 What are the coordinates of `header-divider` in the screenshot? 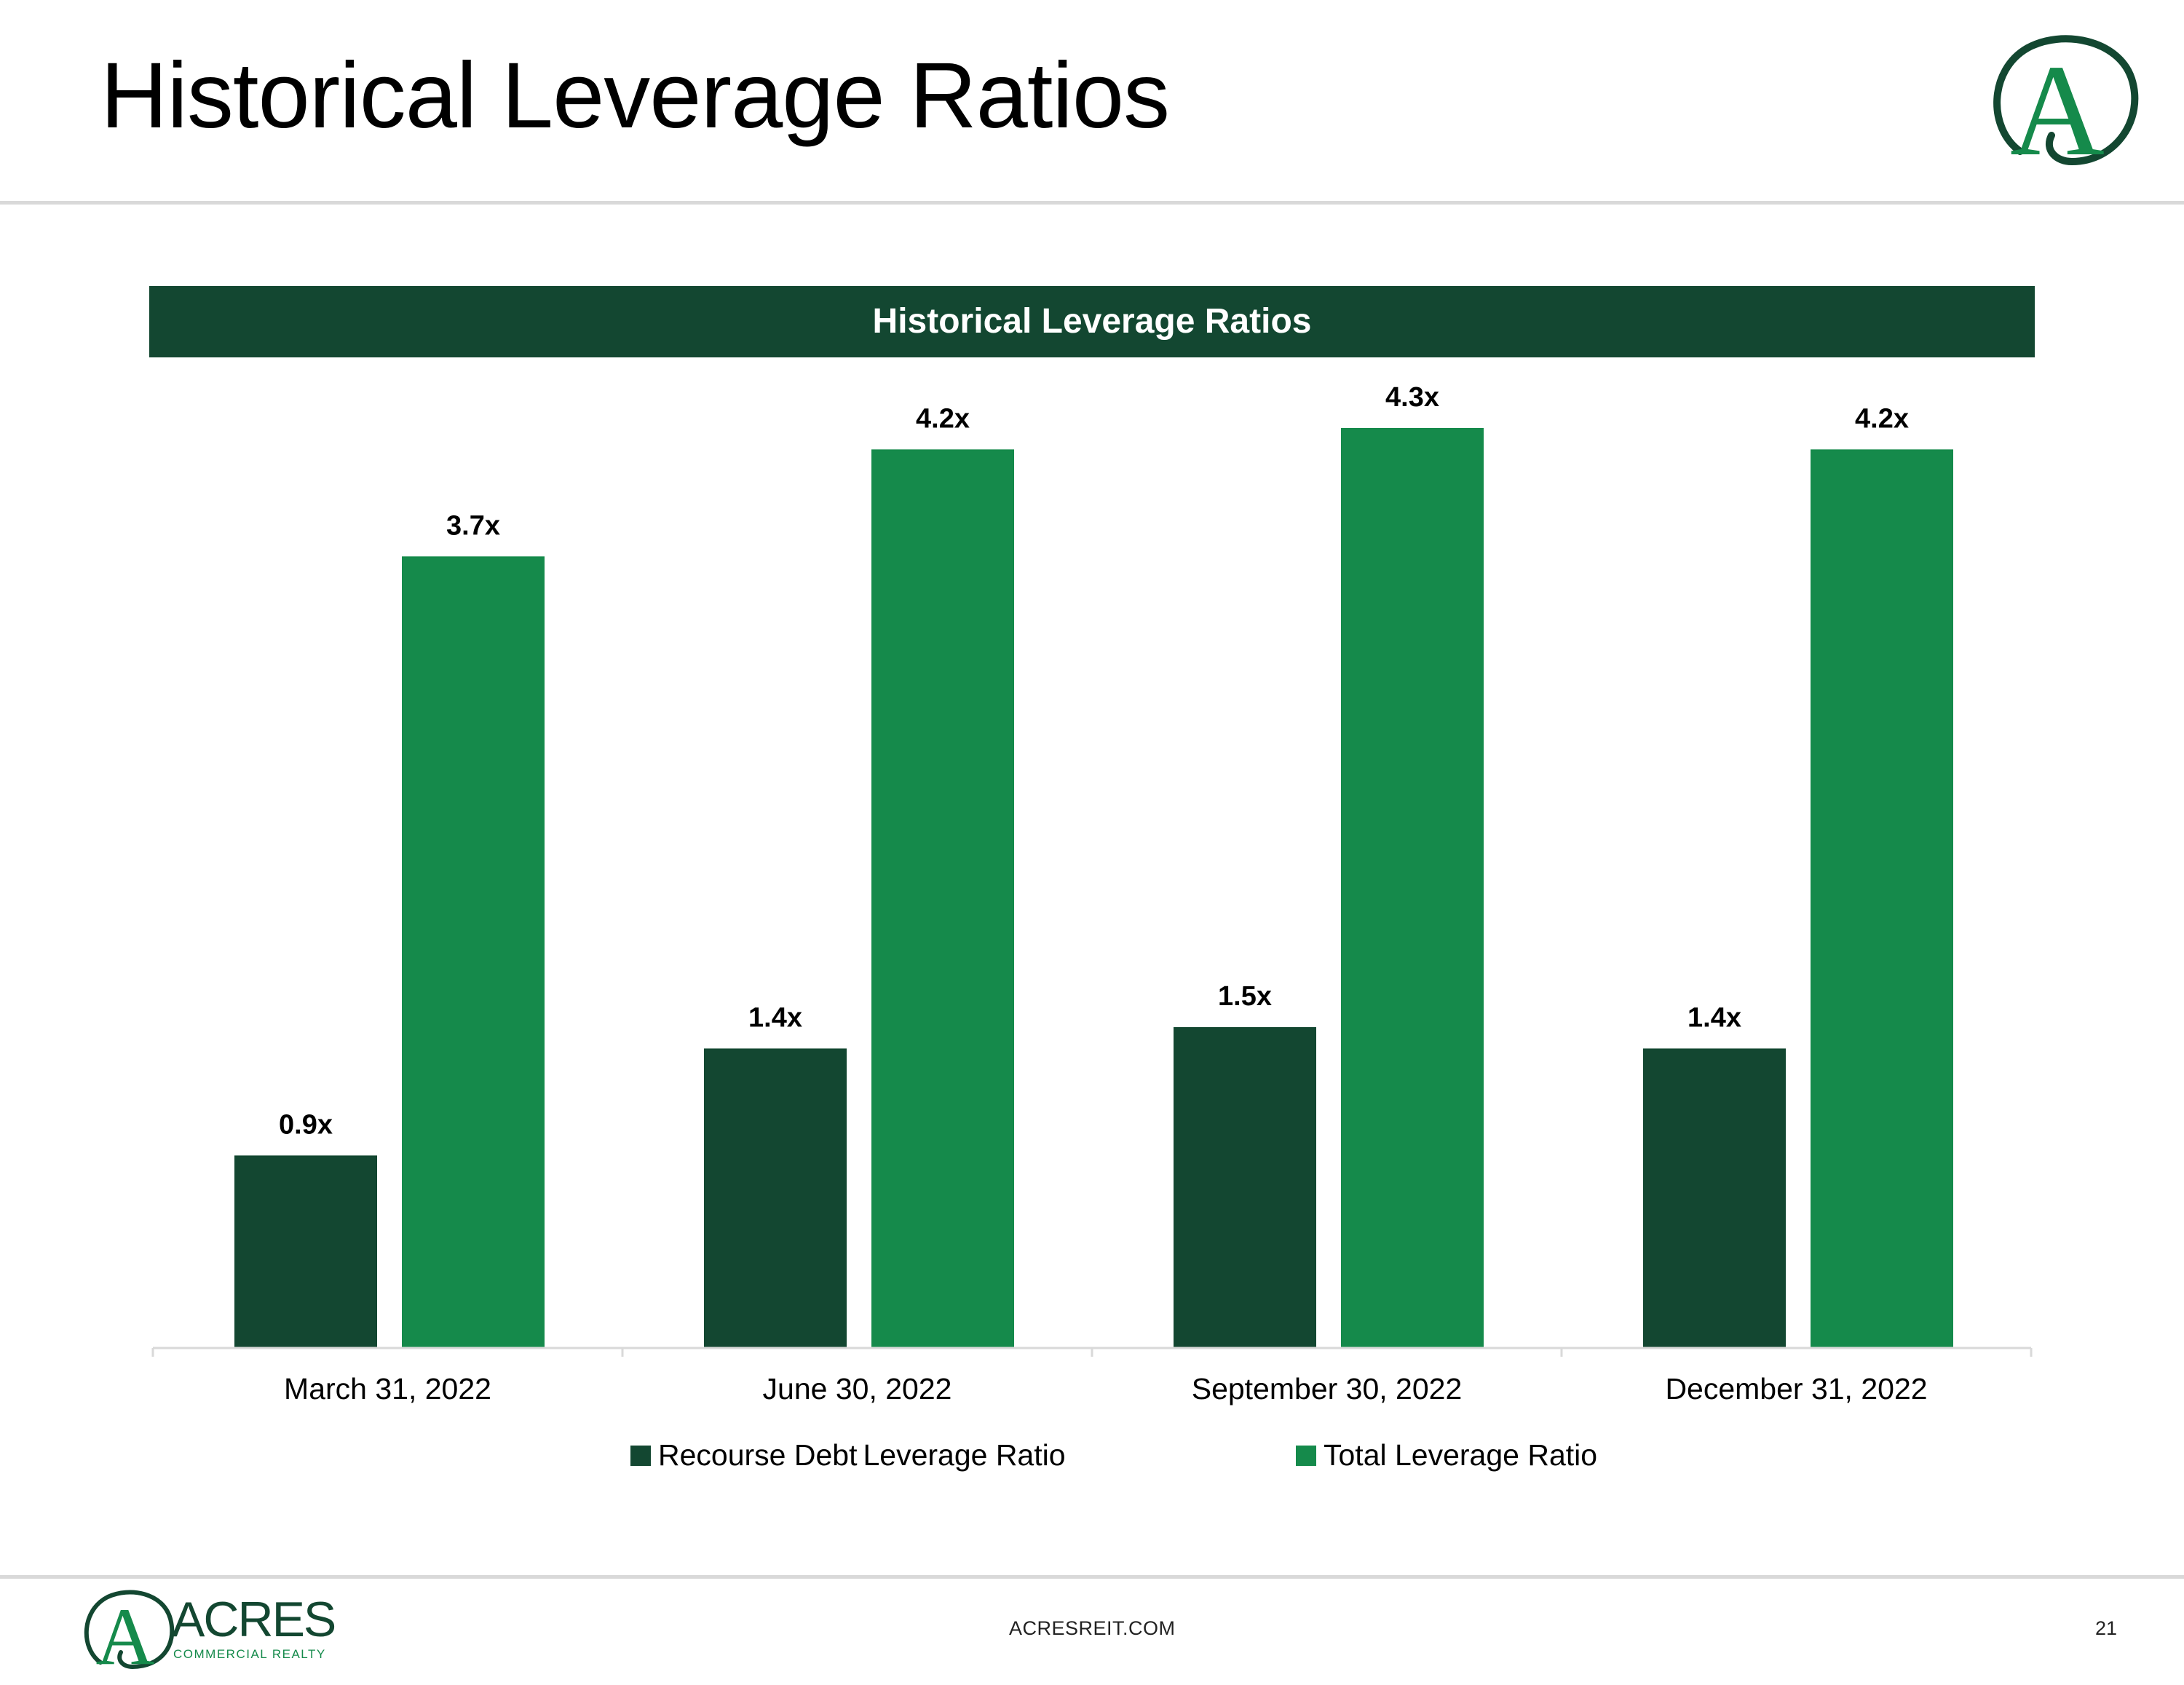 It's located at (1092, 203).